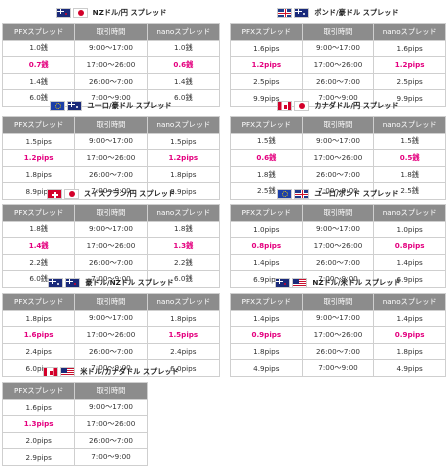  Describe the element at coordinates (409, 318) in the screenshot. I see `nano-cell: 1.4pips` at that location.